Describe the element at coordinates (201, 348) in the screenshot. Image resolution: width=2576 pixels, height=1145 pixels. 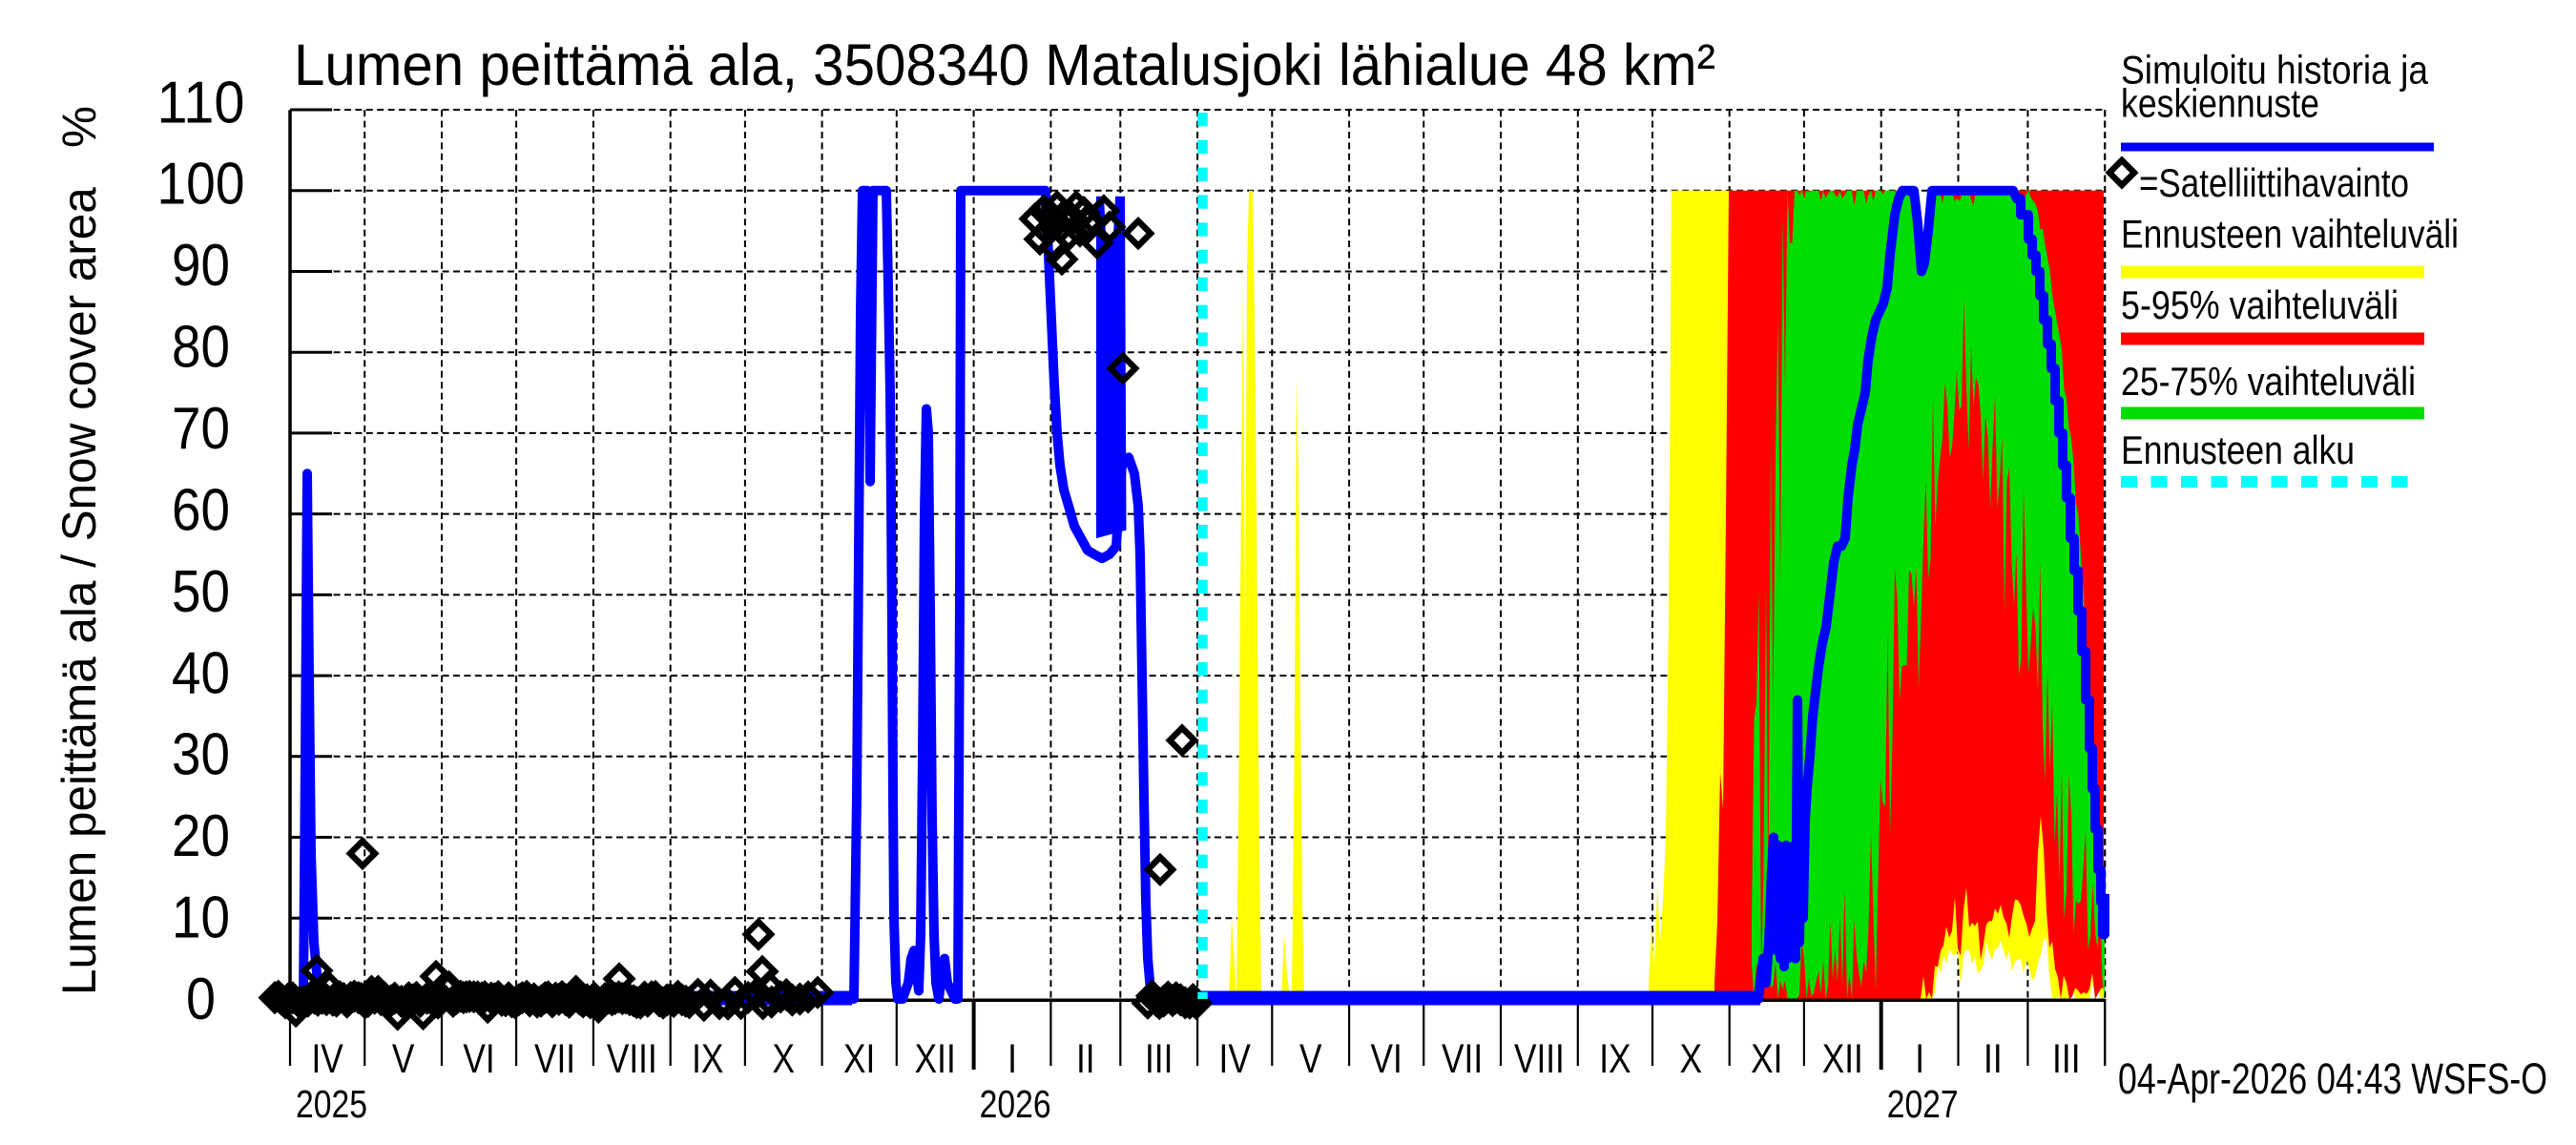
I see `svg-text: 80` at that location.